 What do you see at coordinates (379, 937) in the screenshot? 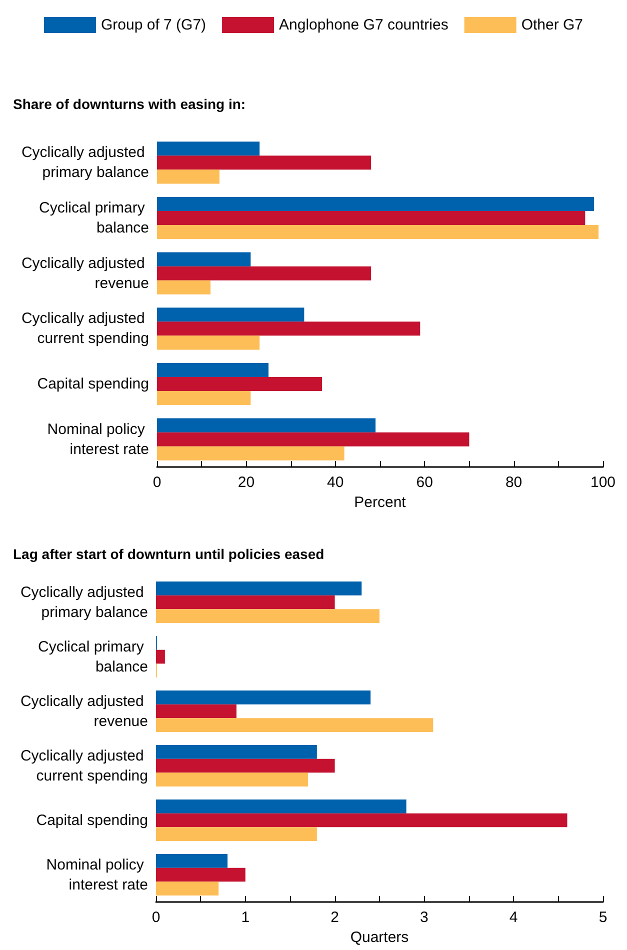
I see `x-axis-title: Quarters` at bounding box center [379, 937].